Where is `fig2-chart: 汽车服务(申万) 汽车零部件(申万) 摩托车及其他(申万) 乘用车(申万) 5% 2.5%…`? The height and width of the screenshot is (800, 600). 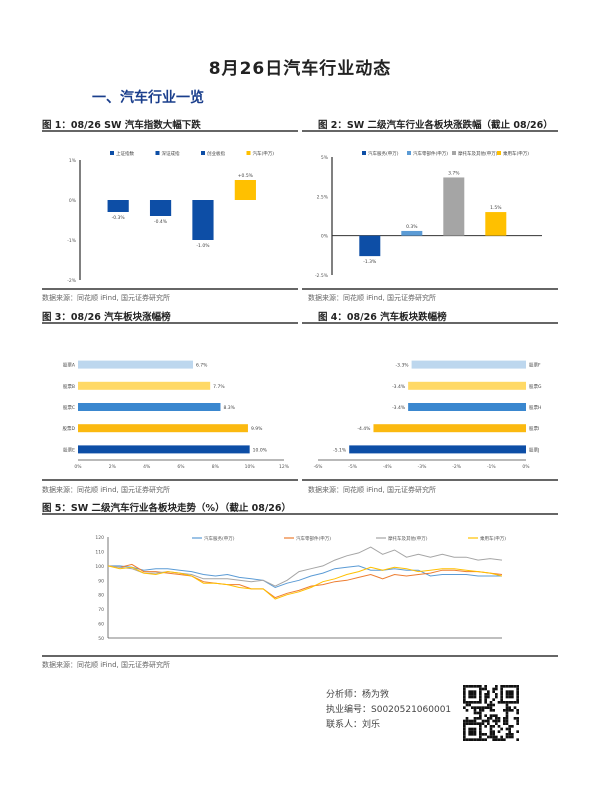
fig2-chart: 汽车服务(申万) 汽车零部件(申万) 摩托车及其他(申万) 乘用车(申万) 5% 2.5%… is located at coordinates (428, 214).